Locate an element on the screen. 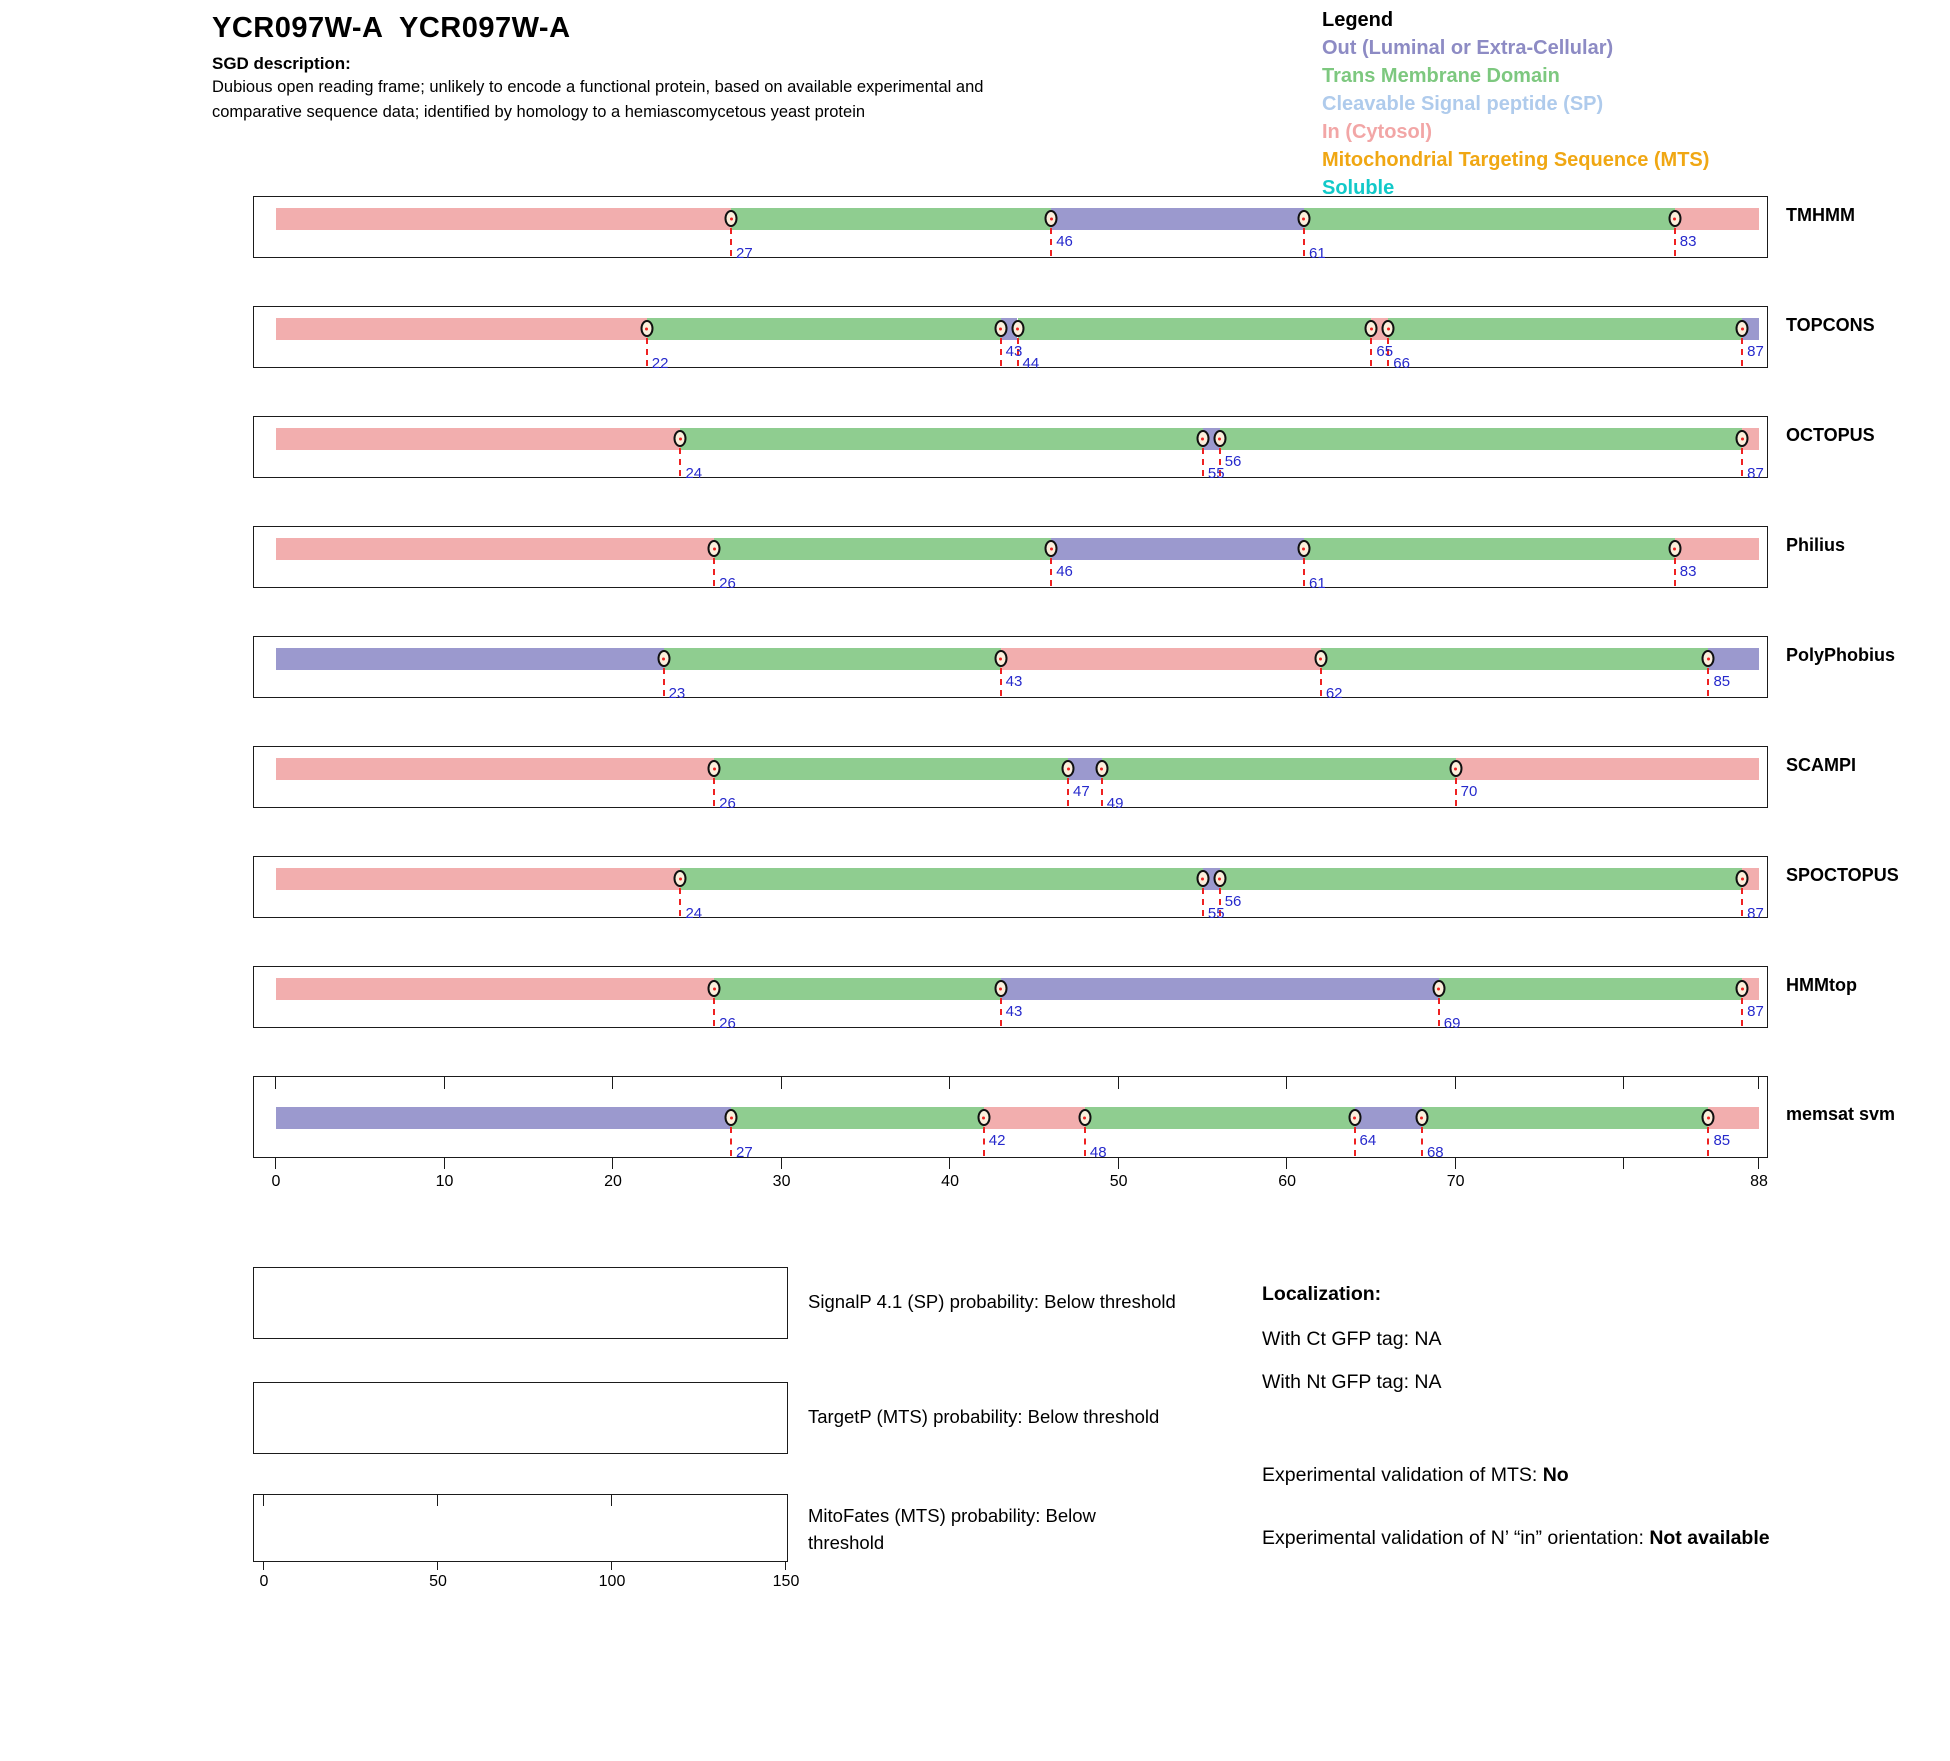 The width and height of the screenshot is (1950, 1761). boundary-label: 85 is located at coordinates (1722, 681).